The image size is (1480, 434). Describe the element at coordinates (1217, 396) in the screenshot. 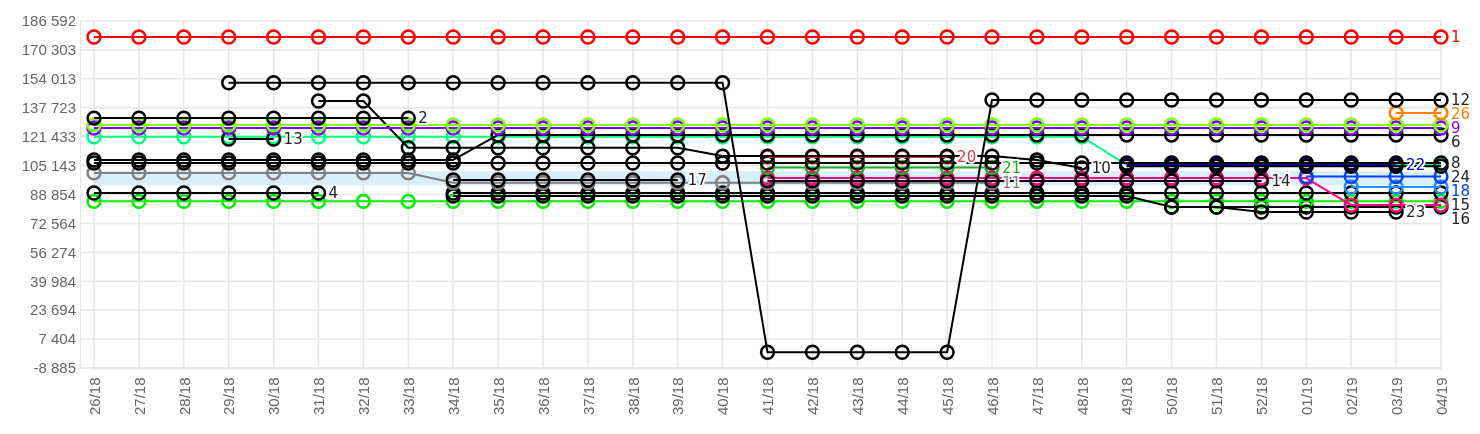

I see `x-tick-label: 51/18` at that location.